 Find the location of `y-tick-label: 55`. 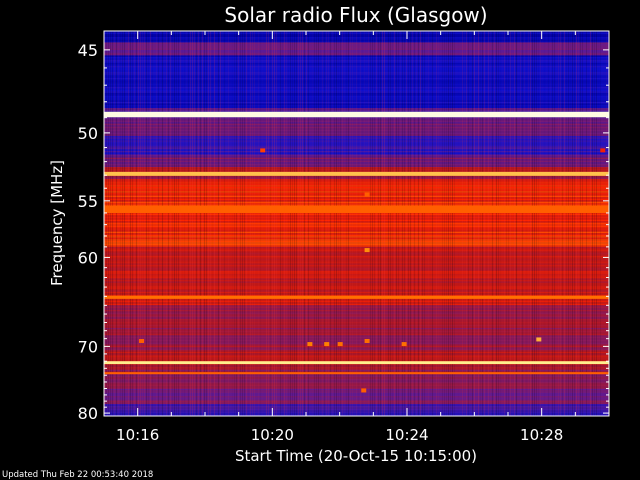

y-tick-label: 55 is located at coordinates (88, 201).